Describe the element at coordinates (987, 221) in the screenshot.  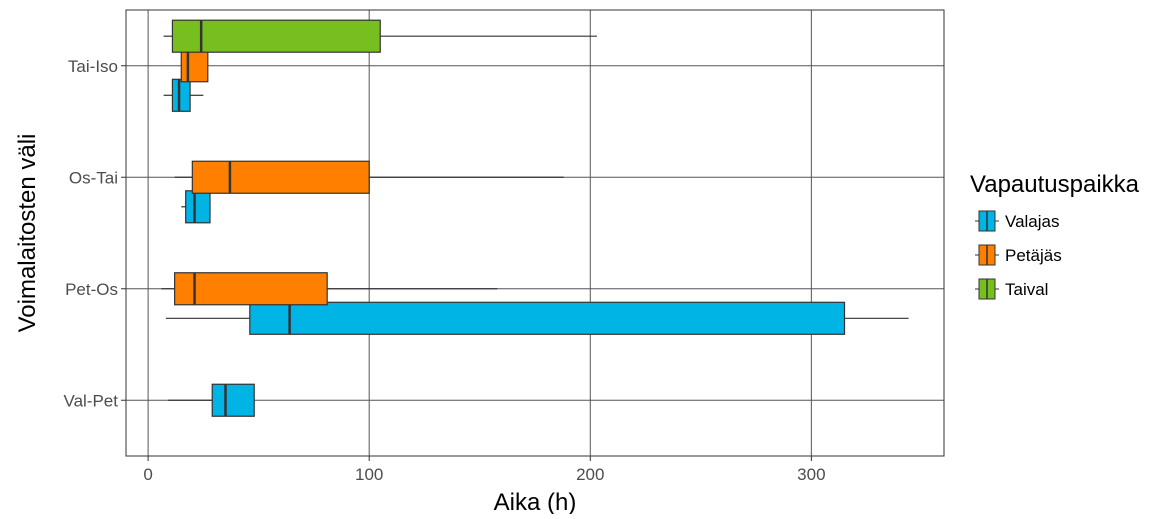
I see `legend-key-valajas` at that location.